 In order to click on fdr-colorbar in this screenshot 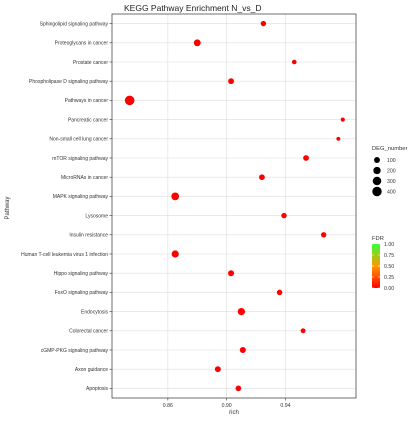, I will do `click(376, 266)`.